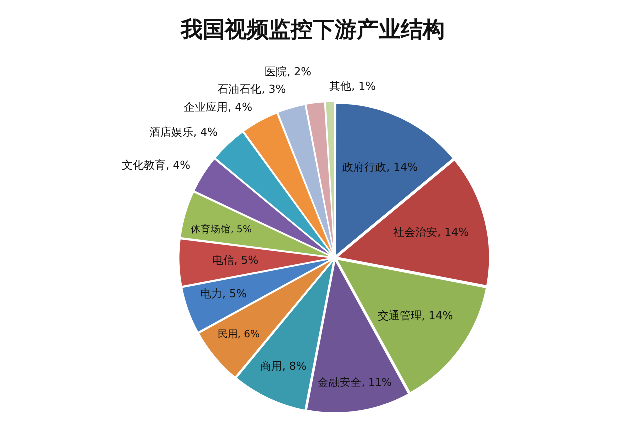 This screenshot has width=626, height=423. I want to click on slice-label: 电信, 5%, so click(235, 260).